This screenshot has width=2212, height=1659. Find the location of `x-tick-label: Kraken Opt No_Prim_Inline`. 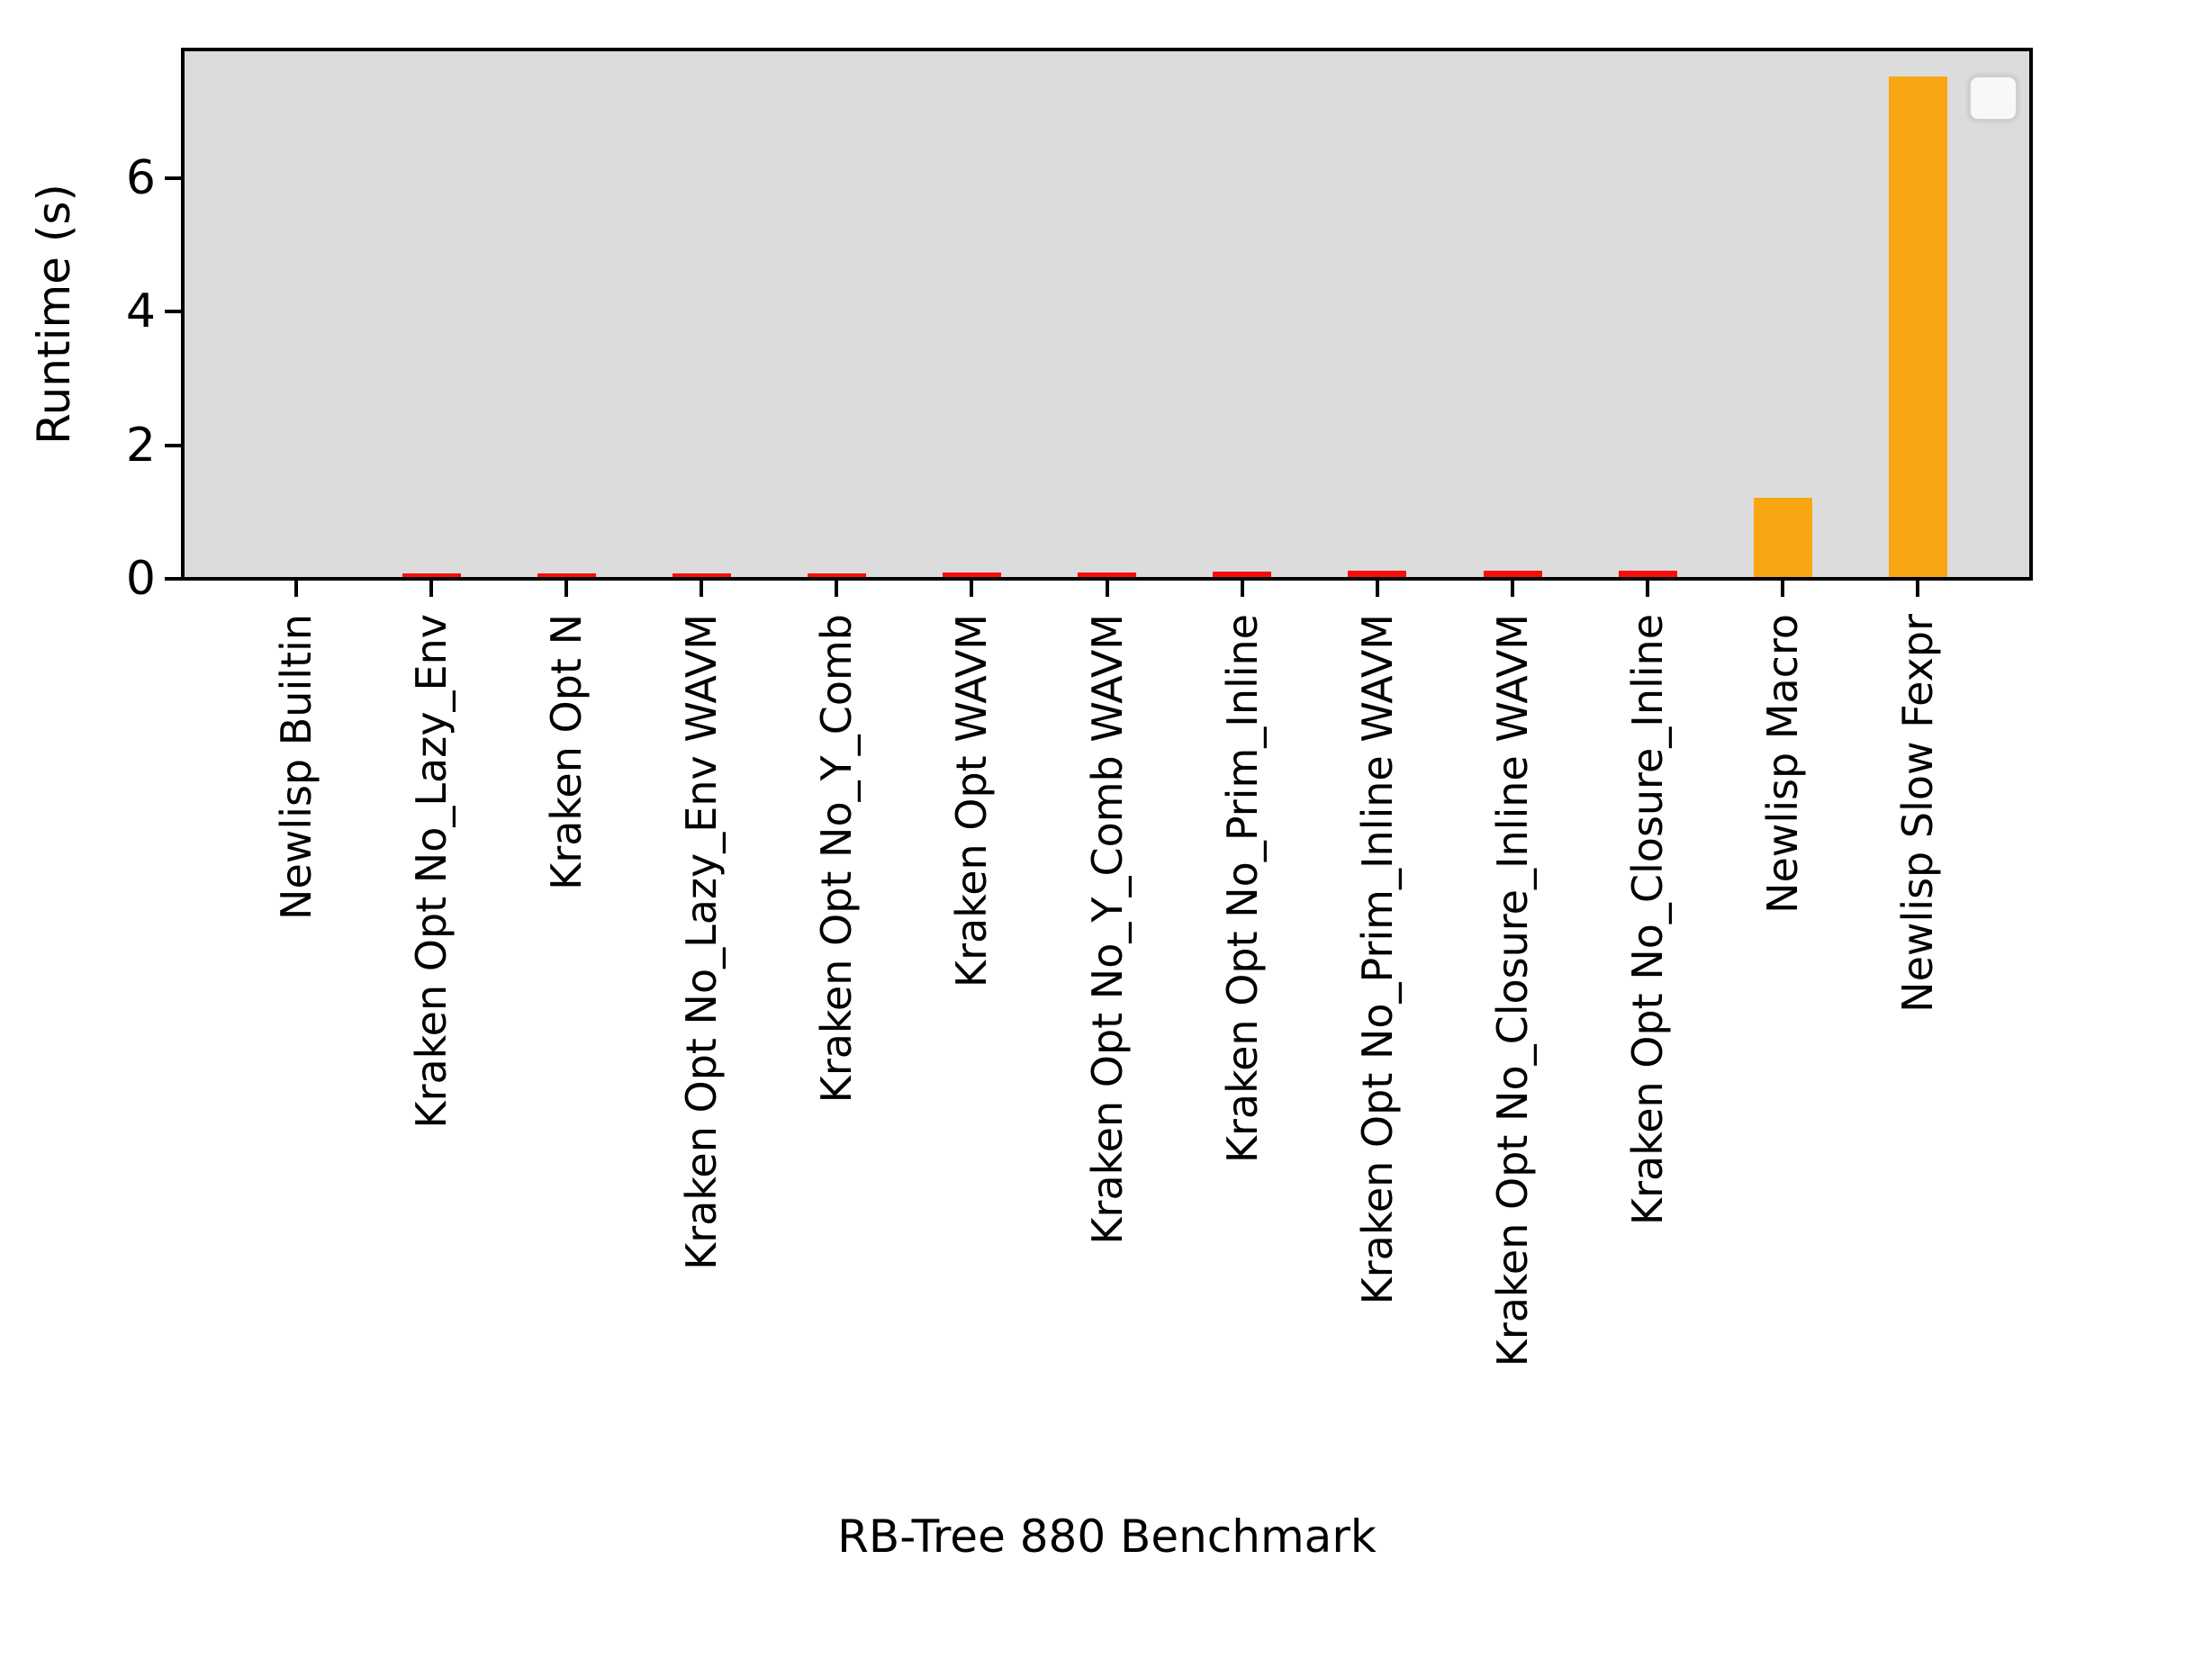

x-tick-label: Kraken Opt No_Prim_Inline is located at coordinates (1242, 889).